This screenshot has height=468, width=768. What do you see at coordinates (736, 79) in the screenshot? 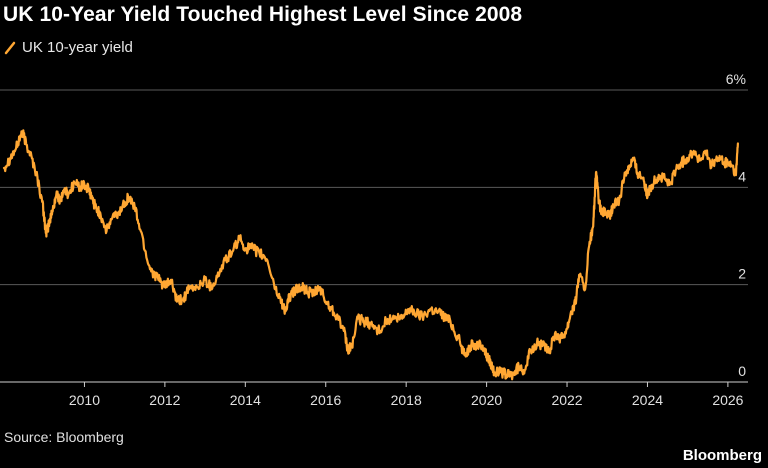
I see `y-tick-label: 6%` at bounding box center [736, 79].